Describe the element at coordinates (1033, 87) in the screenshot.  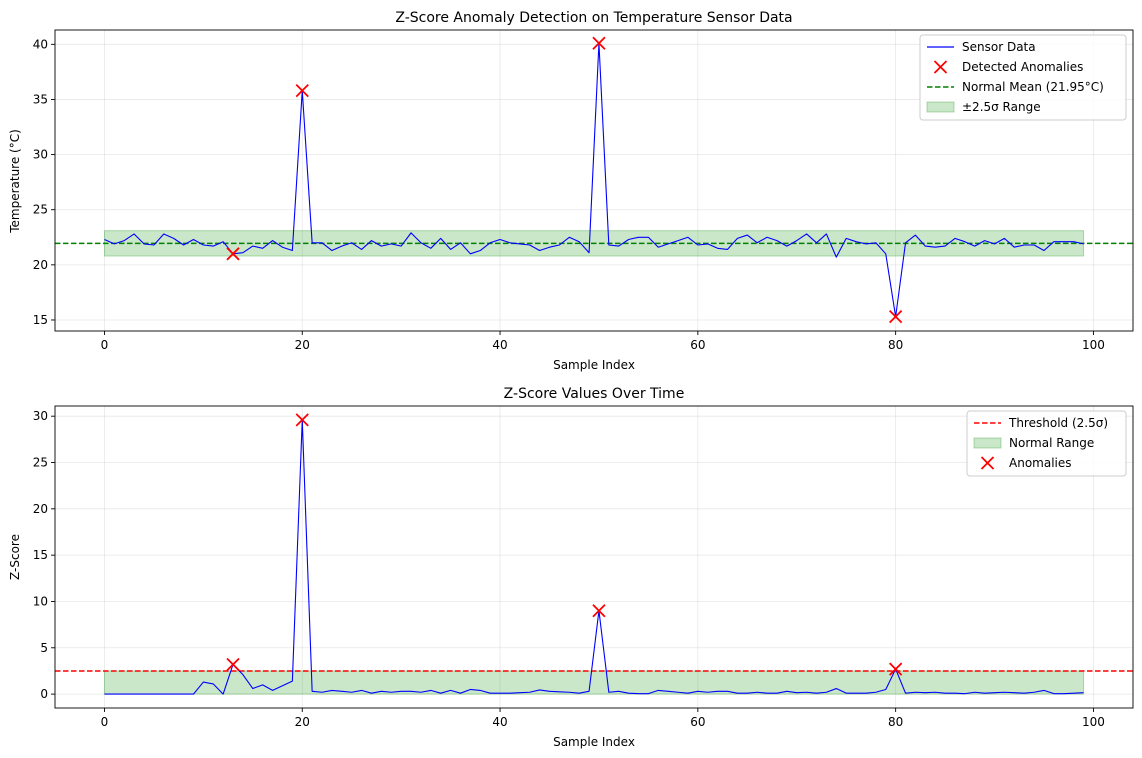
I see `legend-label: Normal Mean (21.95°C)` at that location.